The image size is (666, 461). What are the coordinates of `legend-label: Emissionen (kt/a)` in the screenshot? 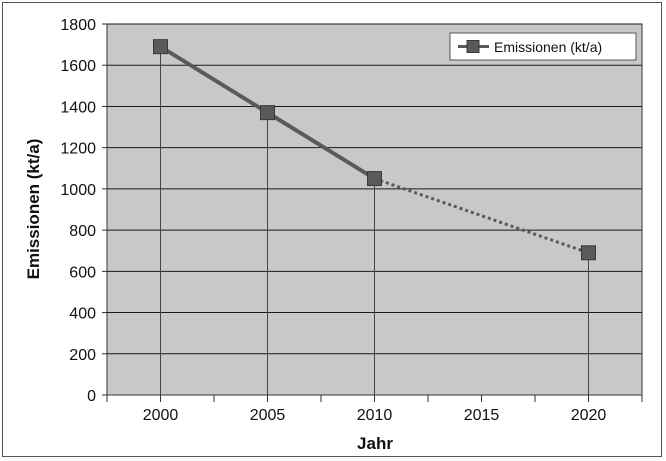 It's located at (548, 47).